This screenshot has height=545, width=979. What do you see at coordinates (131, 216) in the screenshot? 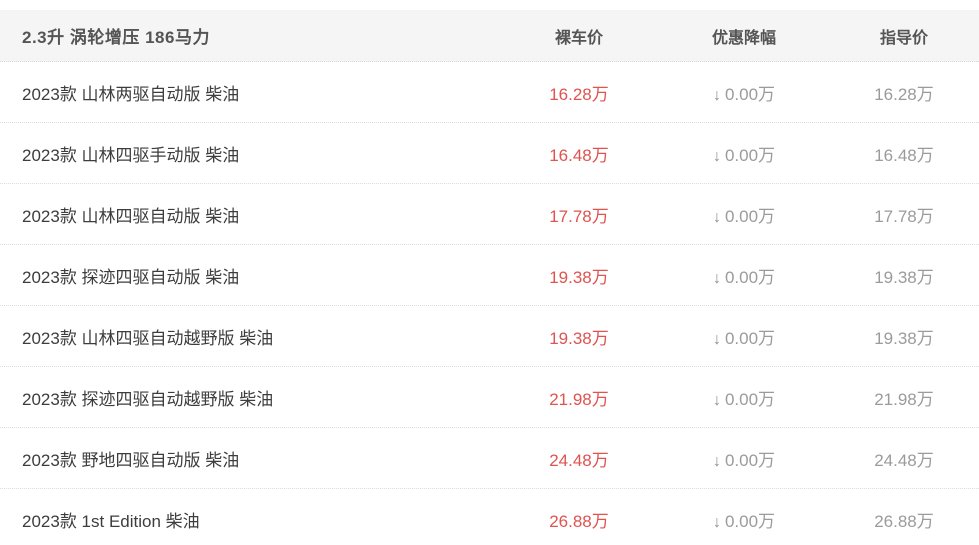
I see `trim-name: 2023款 山林四驱自动版 柴油` at bounding box center [131, 216].